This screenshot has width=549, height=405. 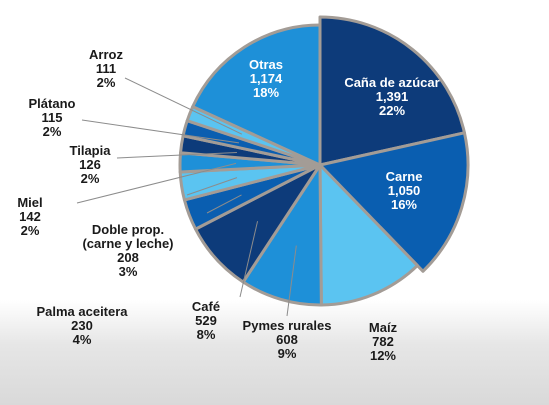 I want to click on value-label: 126, so click(x=90, y=164).